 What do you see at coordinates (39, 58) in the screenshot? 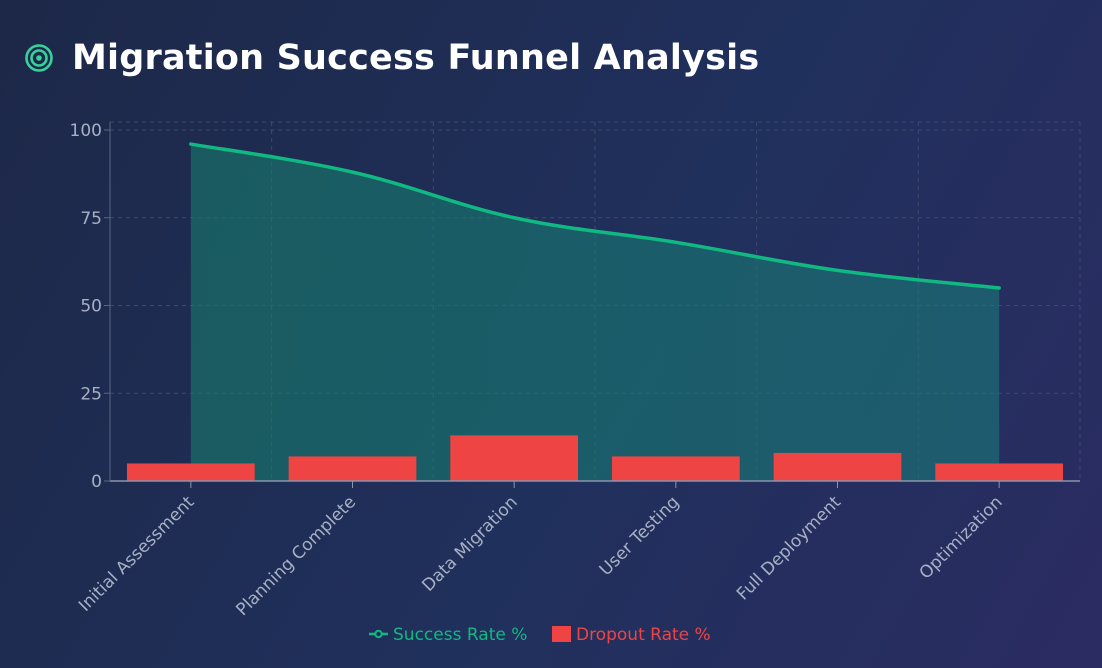
I see `target-icon` at bounding box center [39, 58].